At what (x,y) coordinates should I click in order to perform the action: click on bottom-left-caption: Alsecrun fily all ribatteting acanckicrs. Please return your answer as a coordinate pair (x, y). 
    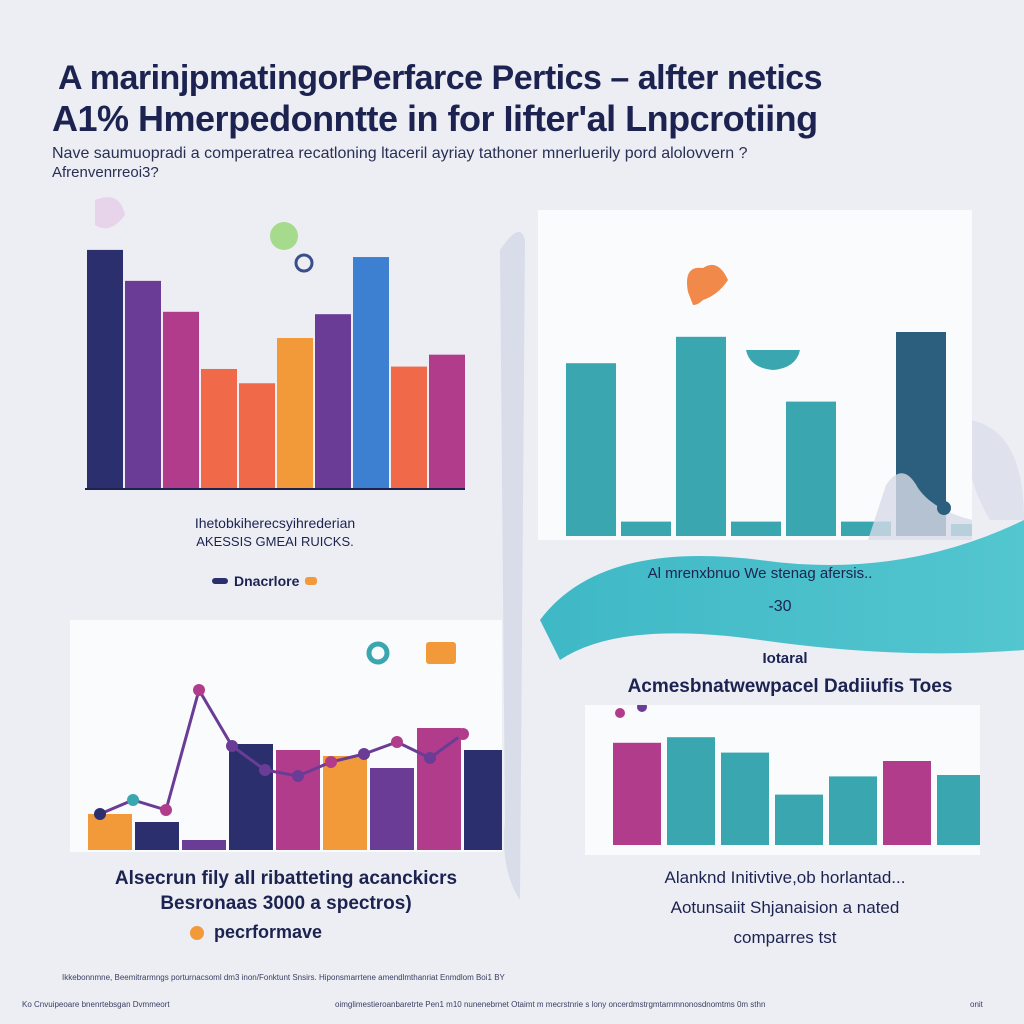
    Looking at the image, I should click on (286, 878).